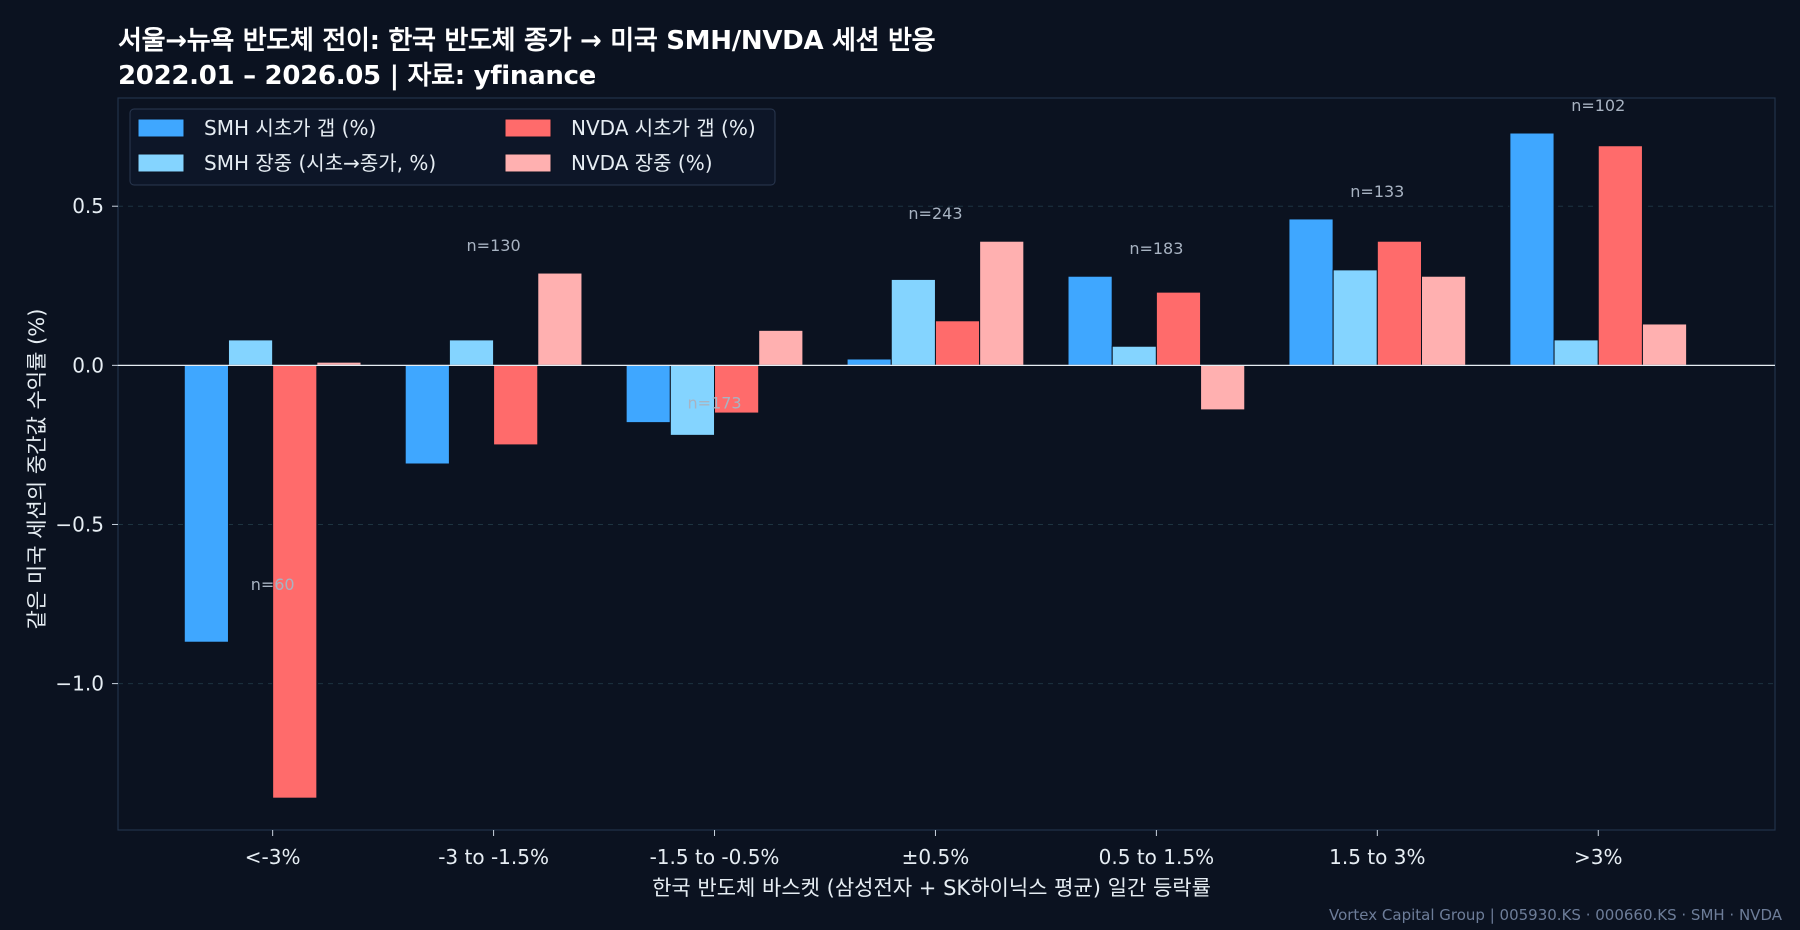 The width and height of the screenshot is (1800, 930). What do you see at coordinates (290, 128) in the screenshot?
I see `legend-label: SMH 시초가 갭 (%)` at bounding box center [290, 128].